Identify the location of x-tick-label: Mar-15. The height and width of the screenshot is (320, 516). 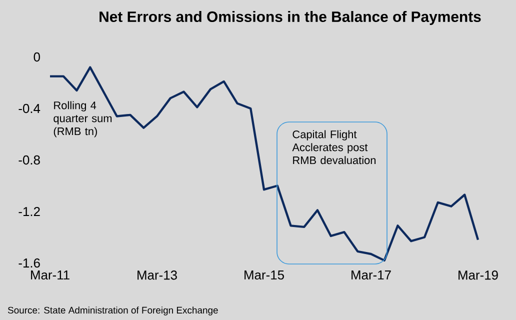
(264, 275).